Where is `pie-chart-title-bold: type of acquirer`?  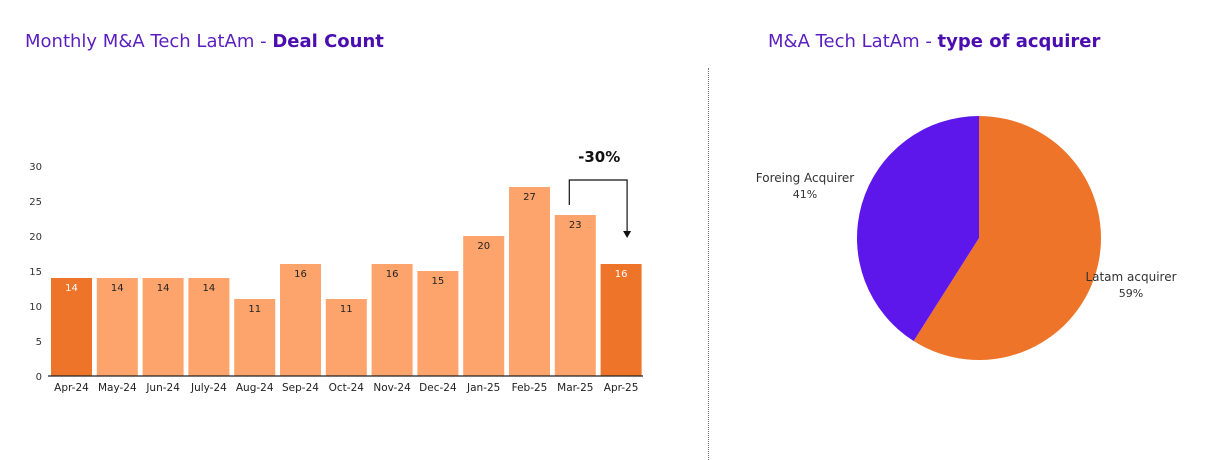 pie-chart-title-bold: type of acquirer is located at coordinates (1019, 41).